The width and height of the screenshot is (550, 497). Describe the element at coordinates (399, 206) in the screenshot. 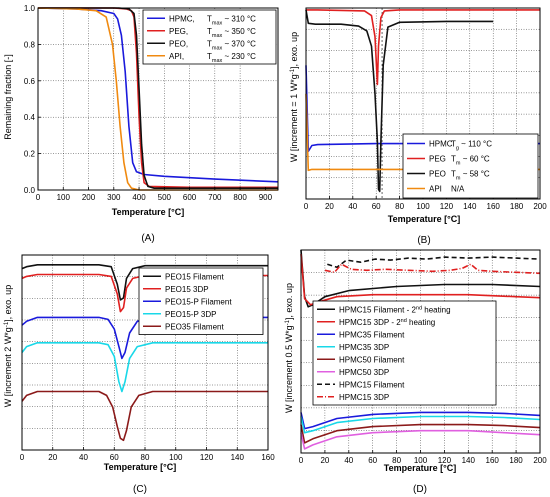

I see `panel-b-xtick-label: 80` at that location.